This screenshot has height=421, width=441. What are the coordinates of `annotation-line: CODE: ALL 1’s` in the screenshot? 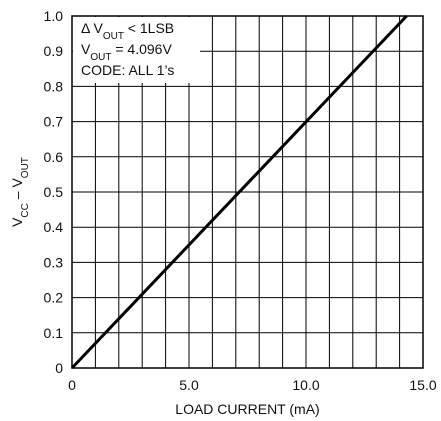 It's located at (127, 70).